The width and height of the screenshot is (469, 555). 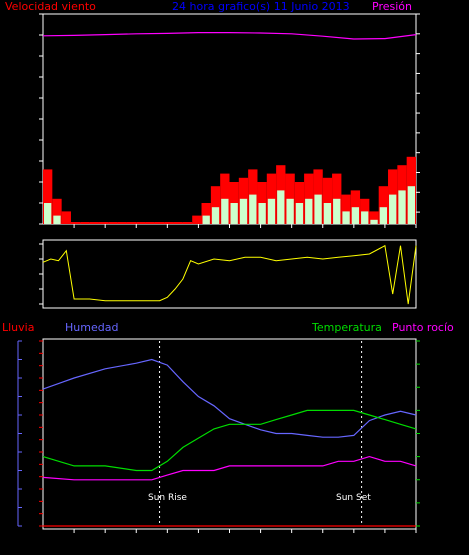 I want to click on temperature-line, so click(x=229, y=440).